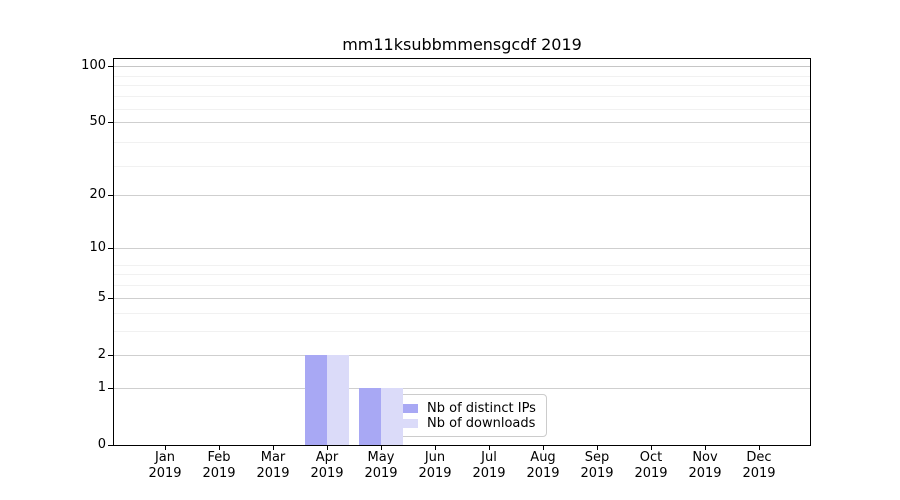 The image size is (900, 500). Describe the element at coordinates (705, 465) in the screenshot. I see `x-axis-tick-label: Nov 2019` at that location.